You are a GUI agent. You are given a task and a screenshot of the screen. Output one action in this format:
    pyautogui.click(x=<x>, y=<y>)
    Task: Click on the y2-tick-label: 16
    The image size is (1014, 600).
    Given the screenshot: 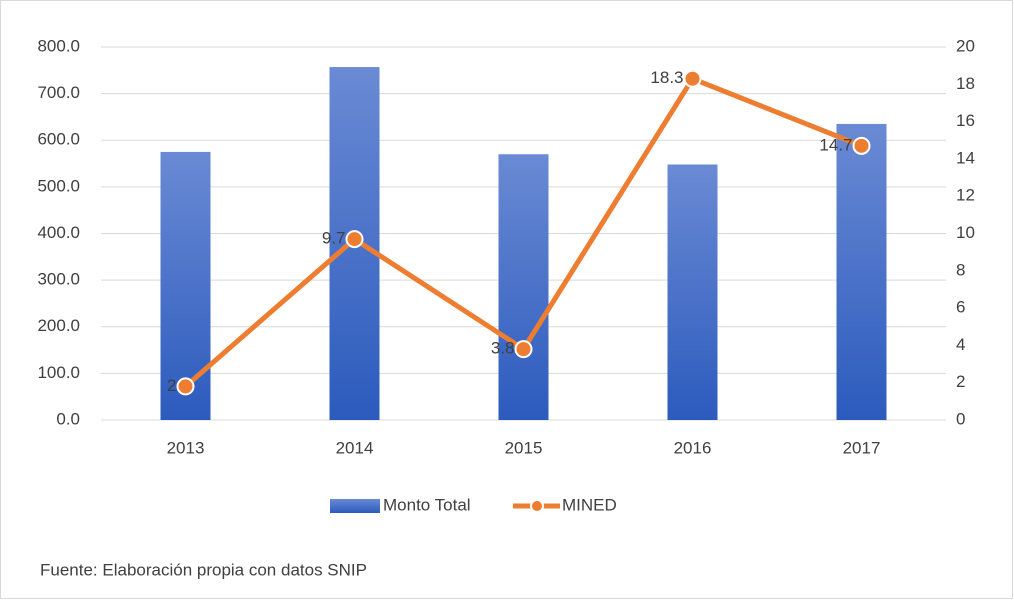 What is the action you would take?
    pyautogui.click(x=965, y=120)
    